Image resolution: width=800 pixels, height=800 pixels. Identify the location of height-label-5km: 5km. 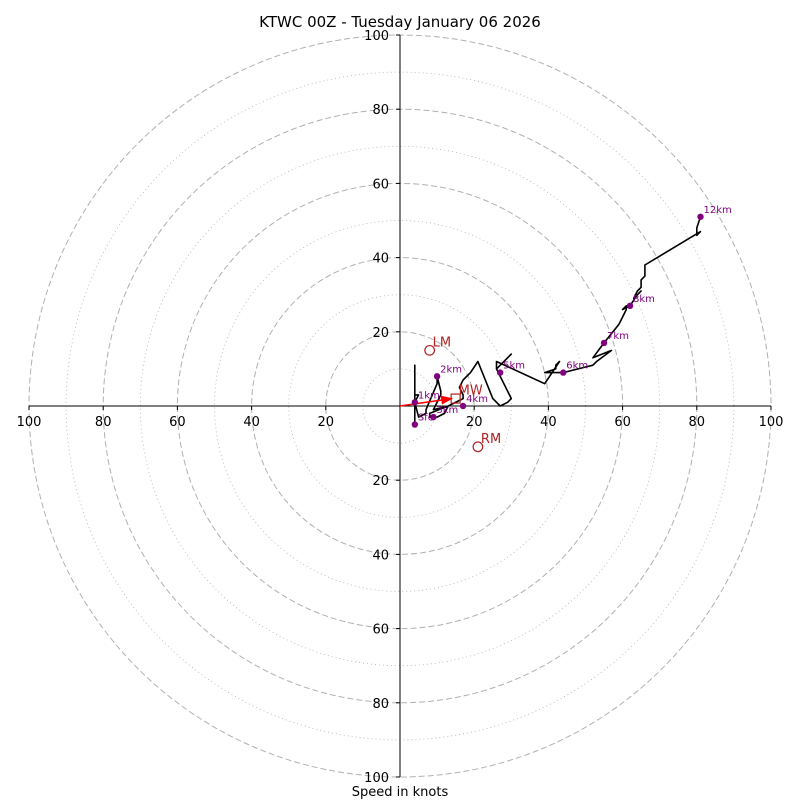
(514, 366).